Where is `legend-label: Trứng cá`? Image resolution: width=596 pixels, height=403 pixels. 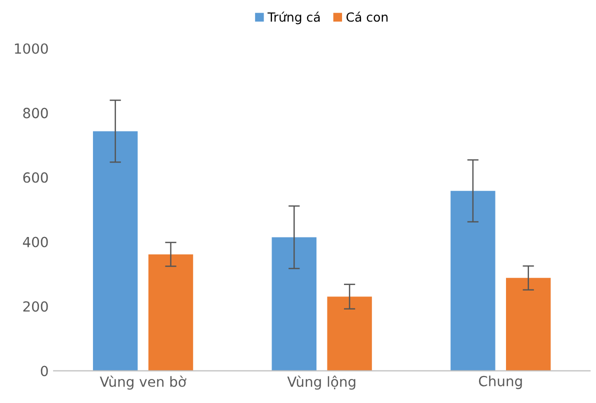
legend-label: Trứng cá is located at coordinates (294, 18).